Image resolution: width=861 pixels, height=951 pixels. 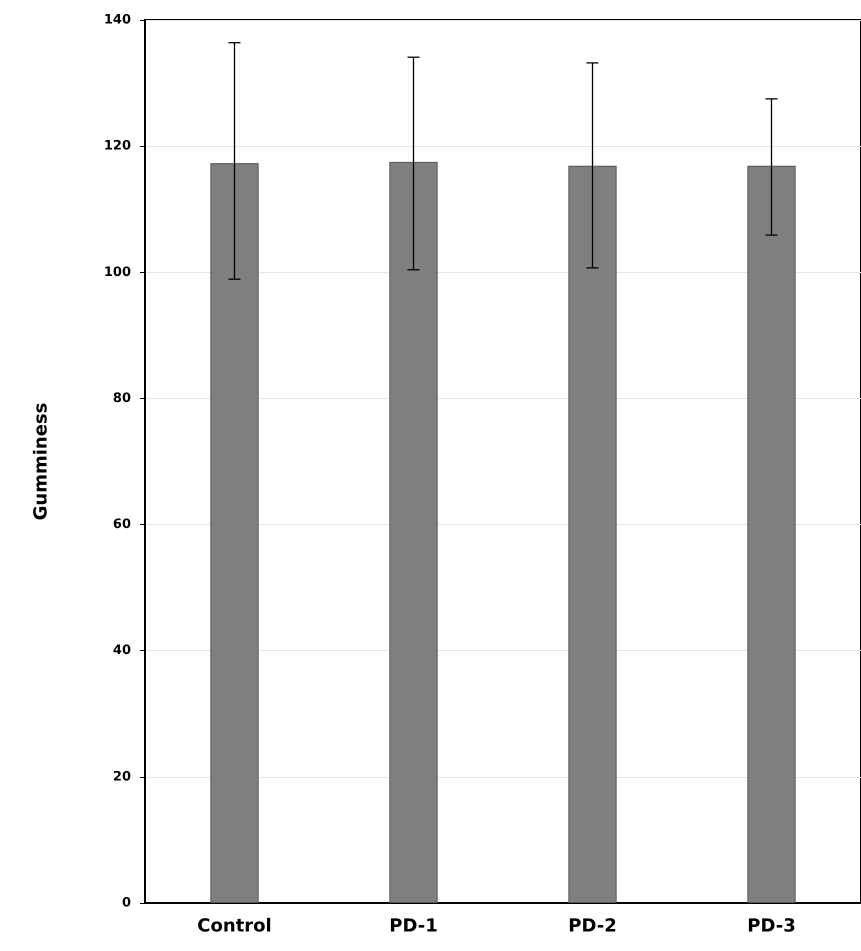 What do you see at coordinates (771, 926) in the screenshot?
I see `x-tick-label: PD-3` at bounding box center [771, 926].